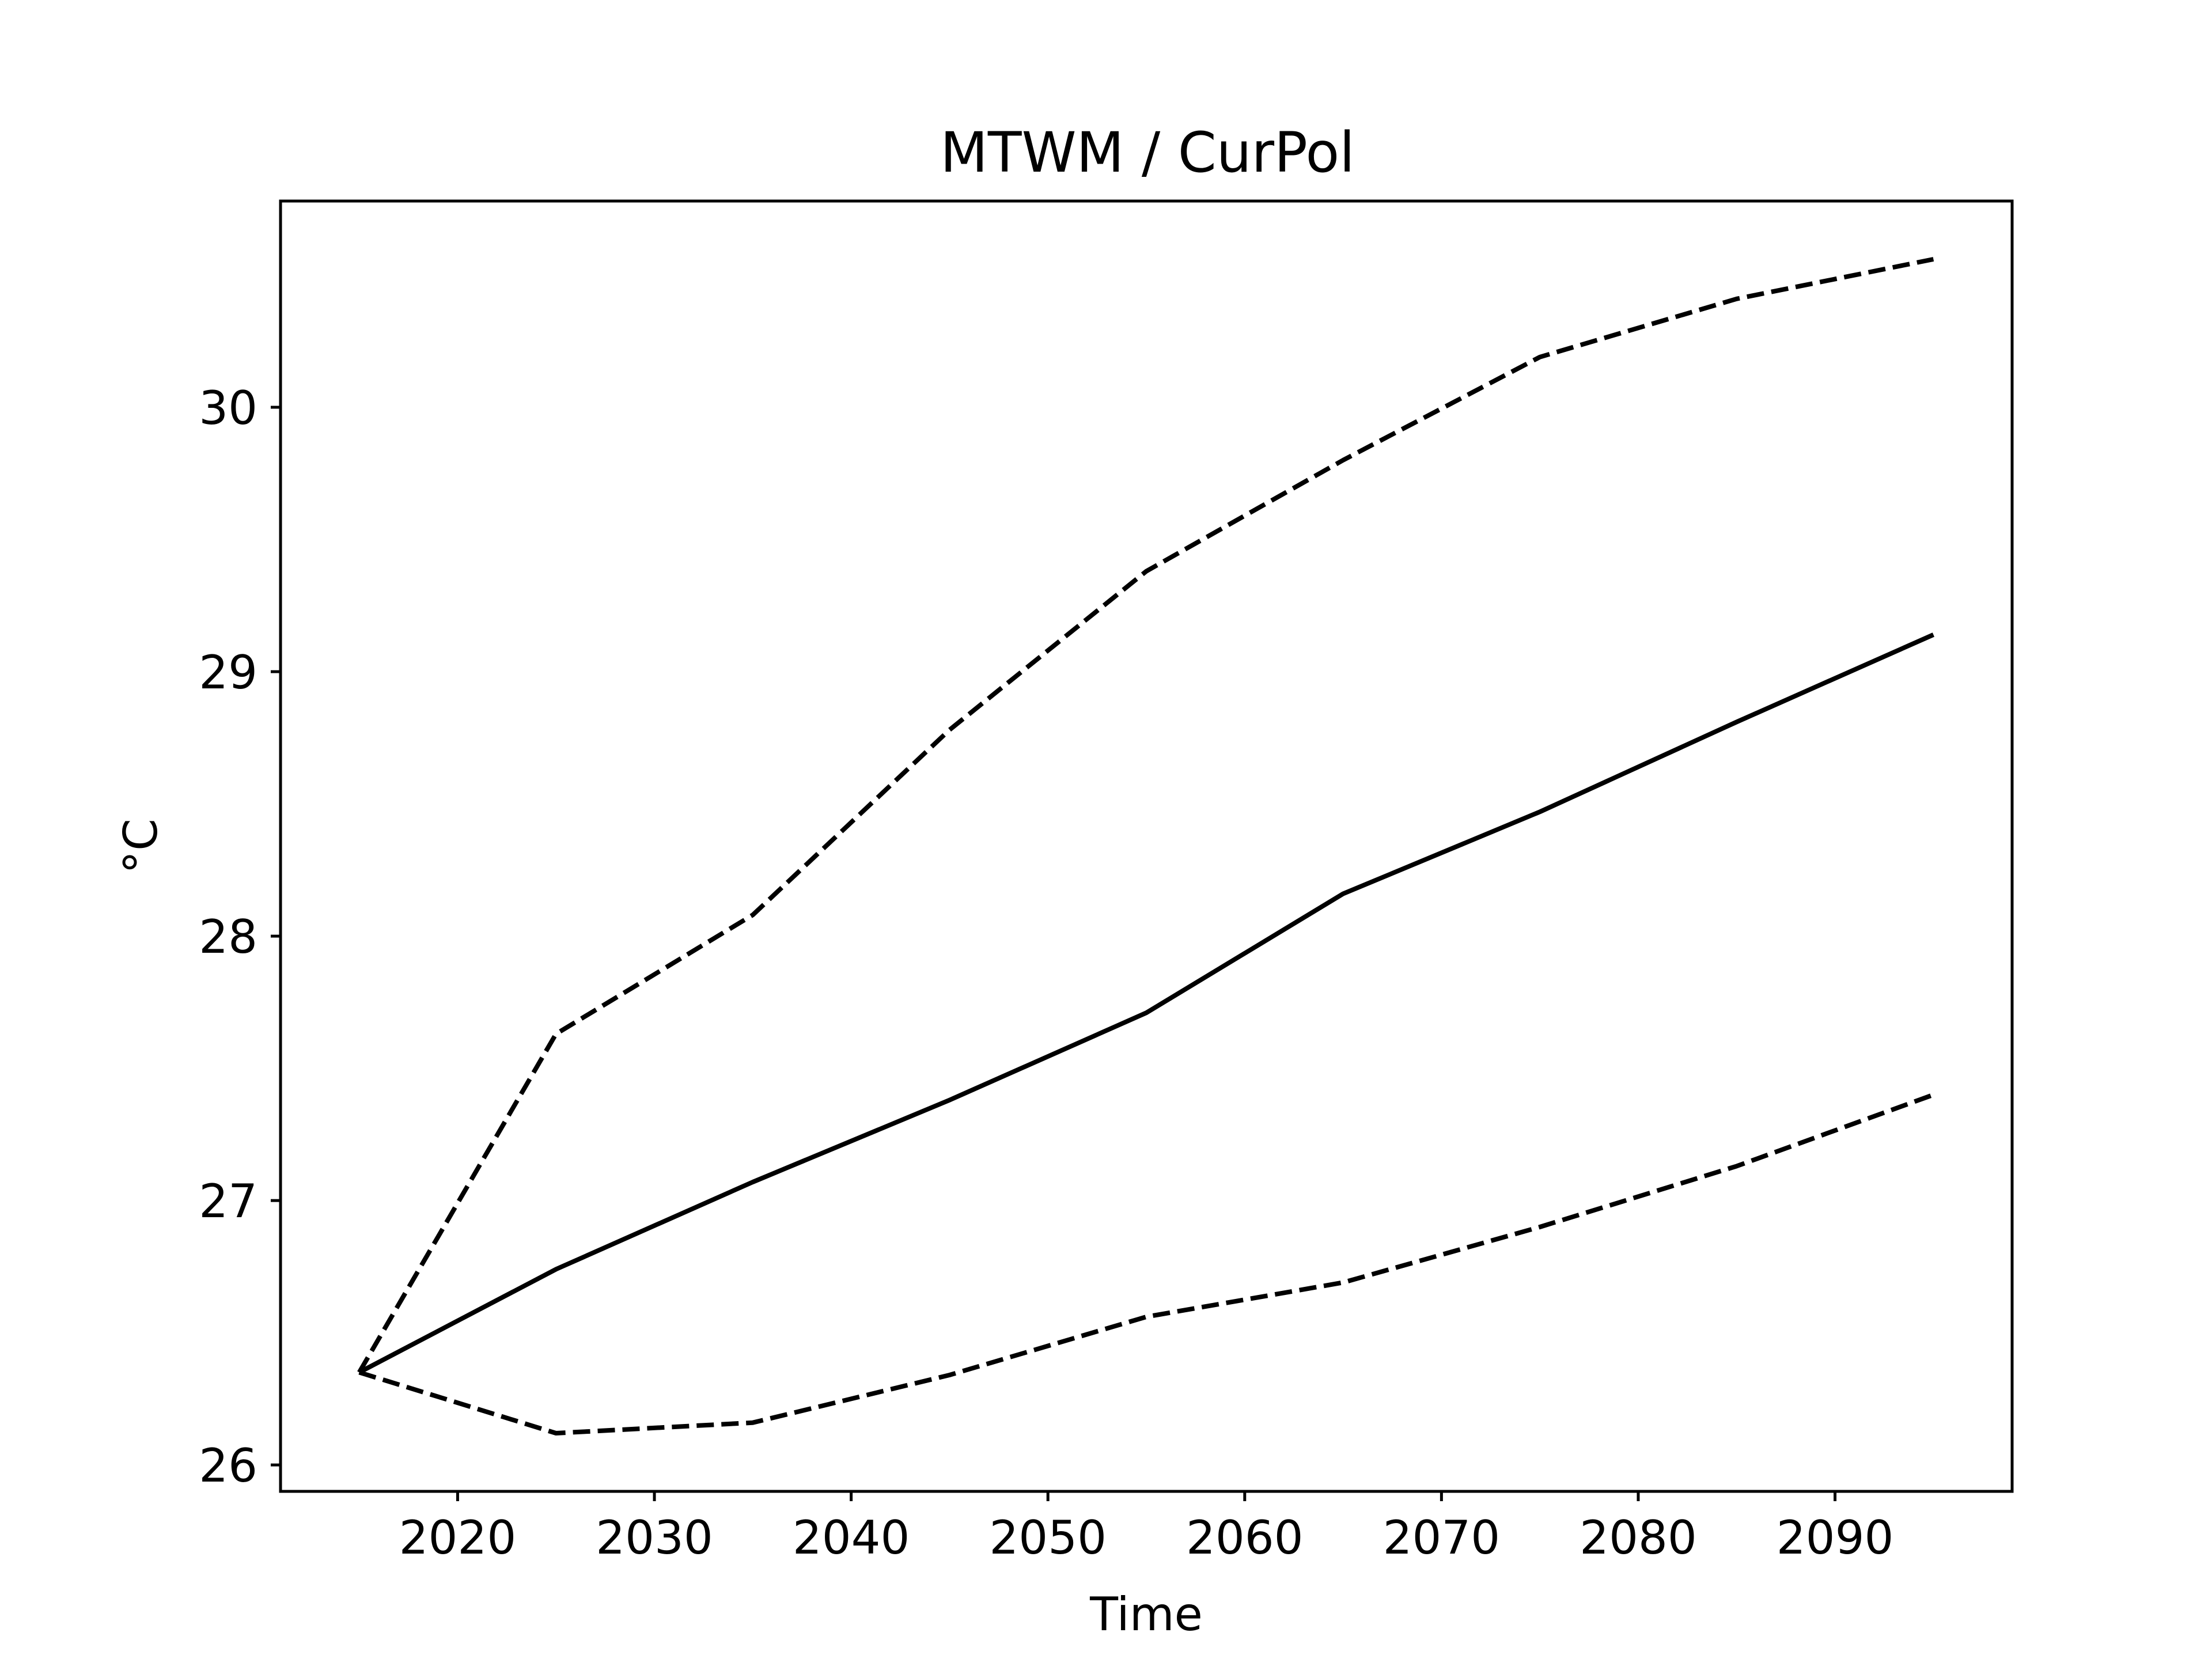 This screenshot has width=2212, height=1659. Describe the element at coordinates (141, 846) in the screenshot. I see `y-axis-label: °C` at that location.